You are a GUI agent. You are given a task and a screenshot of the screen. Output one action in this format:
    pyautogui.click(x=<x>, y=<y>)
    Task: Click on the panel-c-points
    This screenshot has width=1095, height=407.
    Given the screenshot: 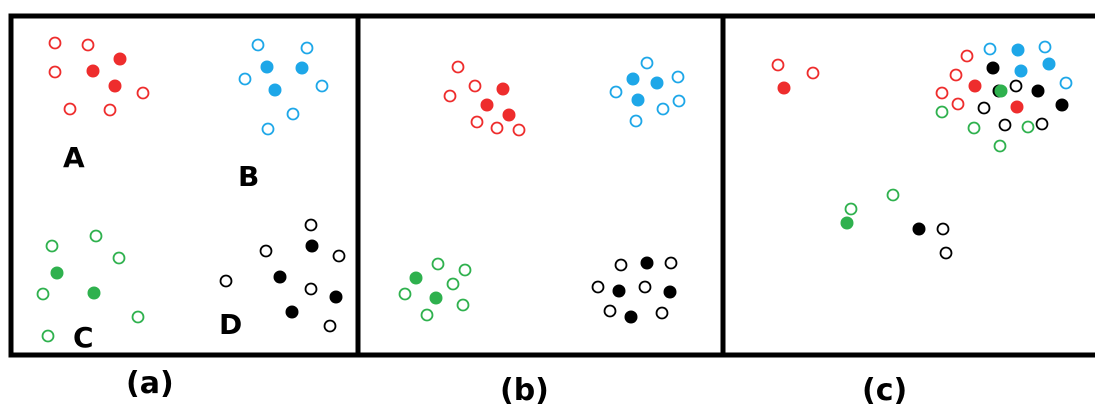 What is the action you would take?
    pyautogui.click(x=922, y=150)
    